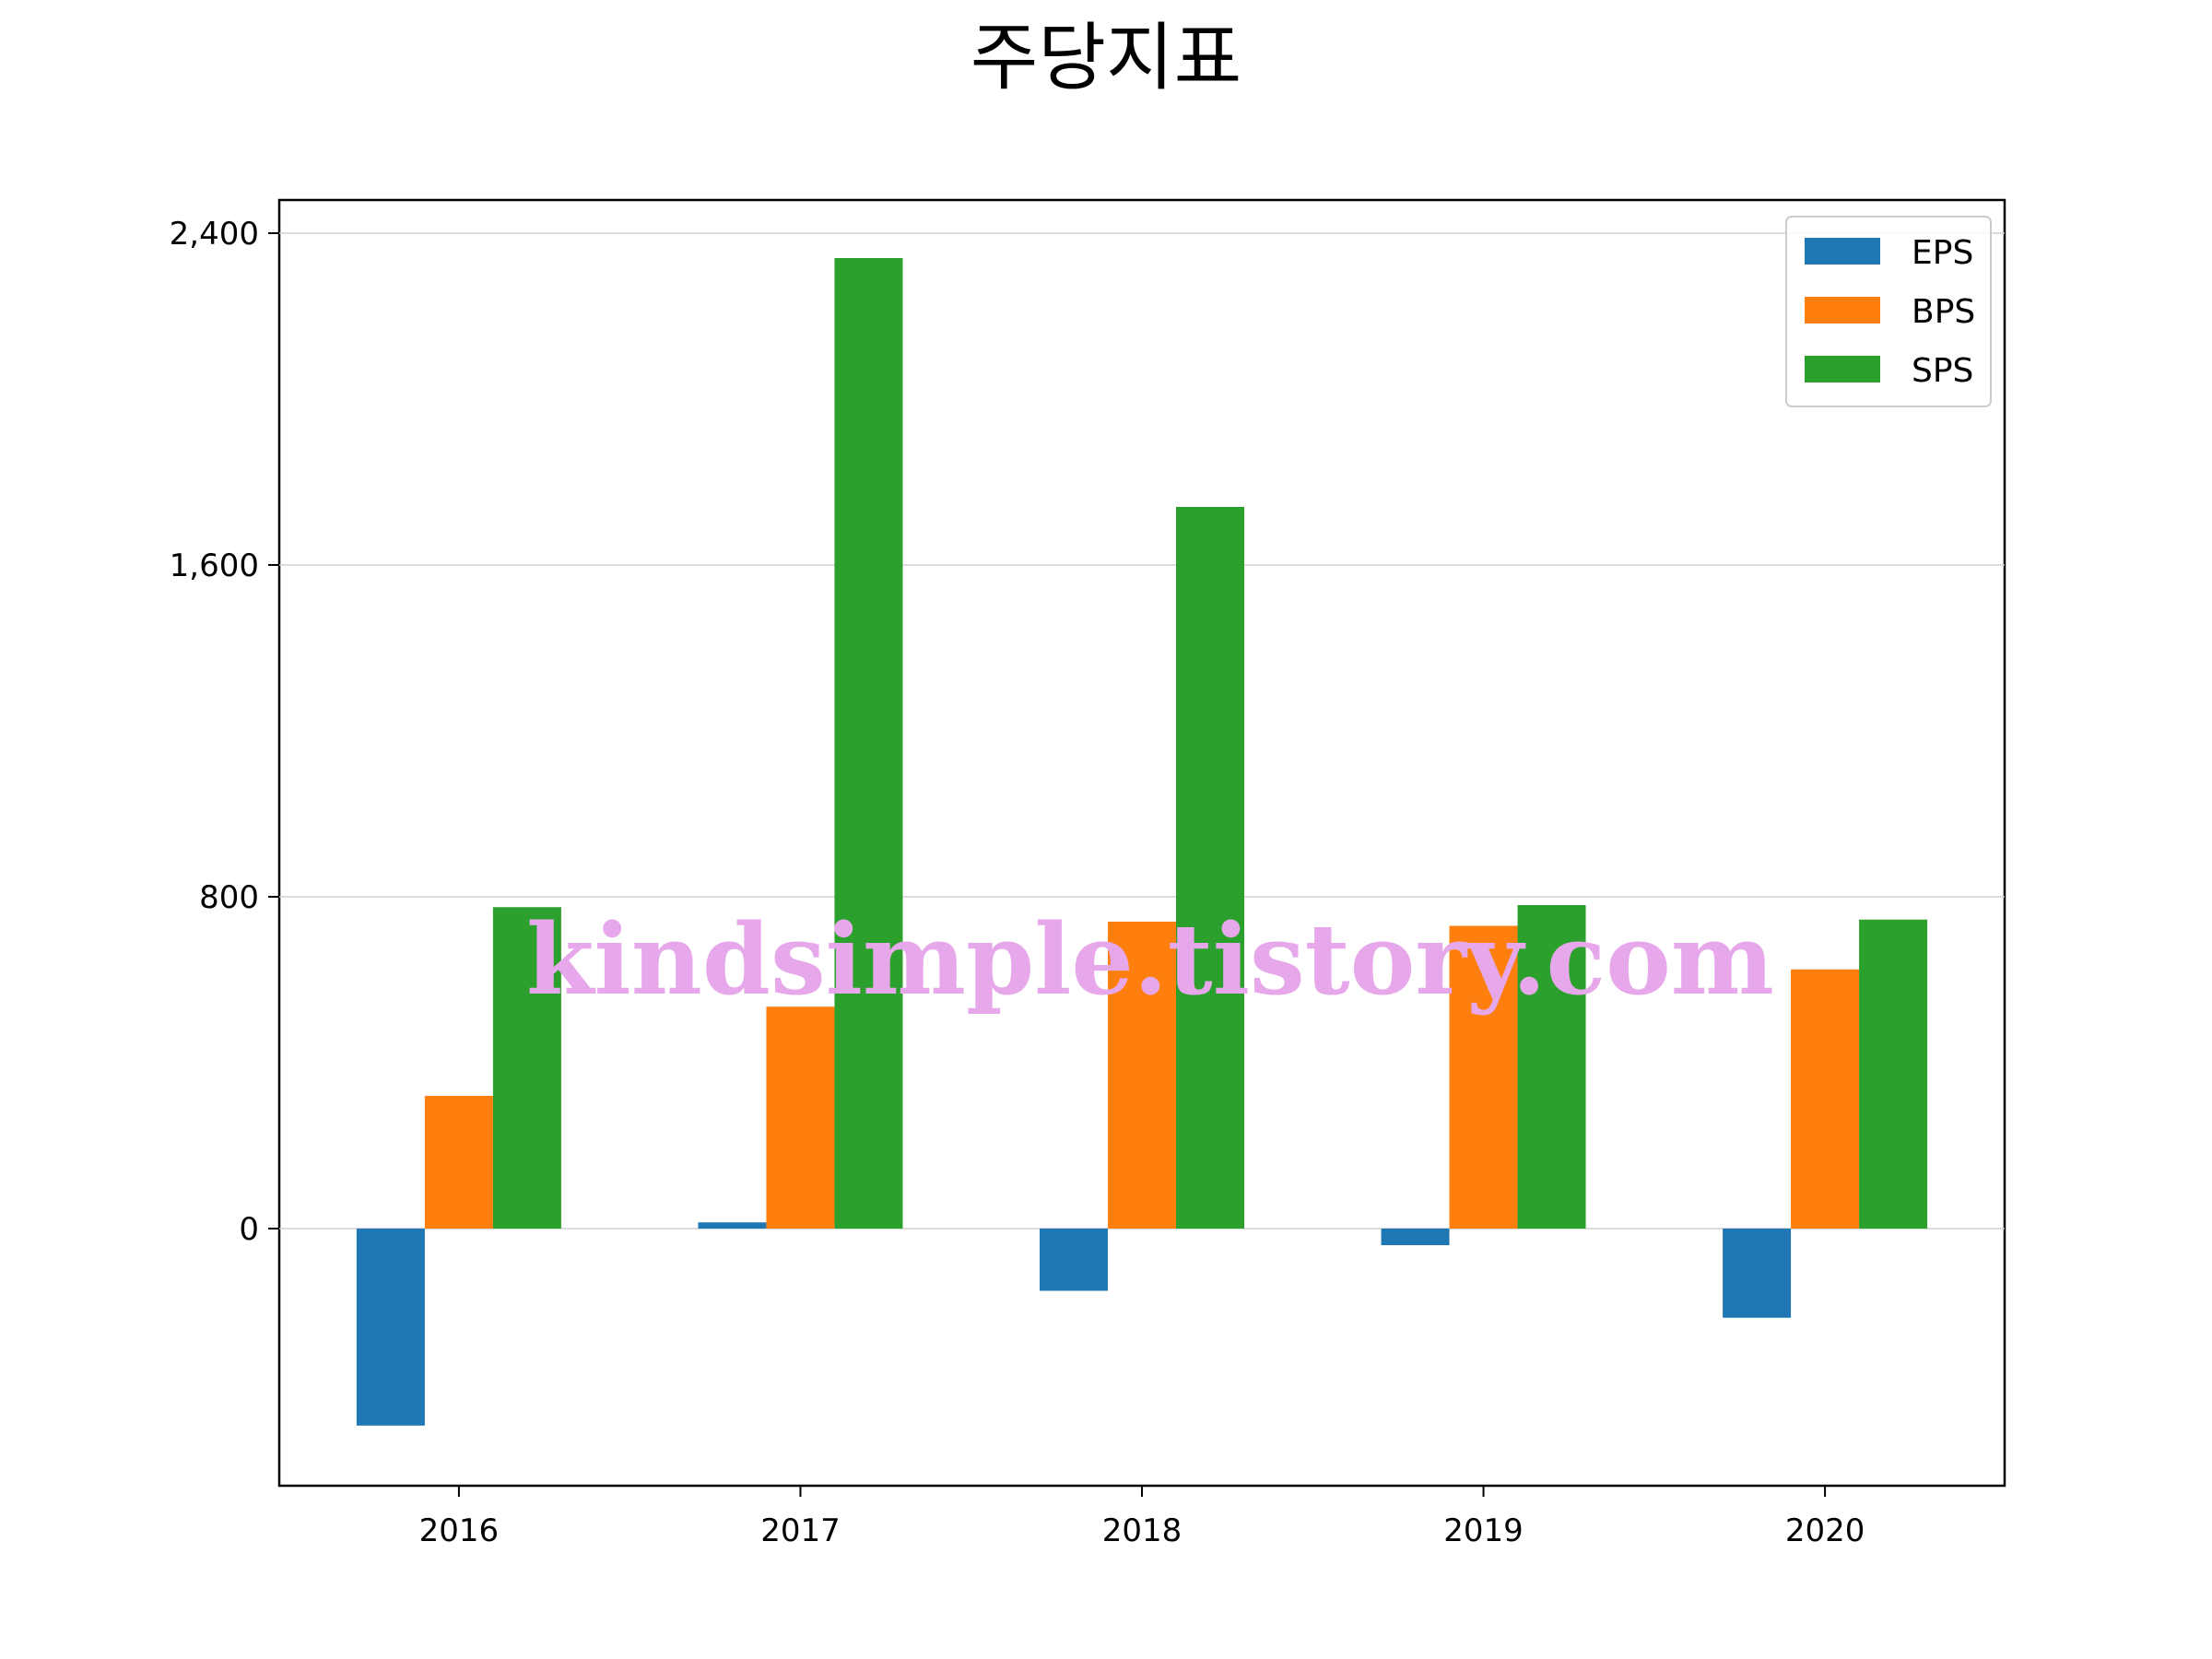 The image size is (2212, 1659). What do you see at coordinates (1142, 1075) in the screenshot?
I see `bar-bps-2018` at bounding box center [1142, 1075].